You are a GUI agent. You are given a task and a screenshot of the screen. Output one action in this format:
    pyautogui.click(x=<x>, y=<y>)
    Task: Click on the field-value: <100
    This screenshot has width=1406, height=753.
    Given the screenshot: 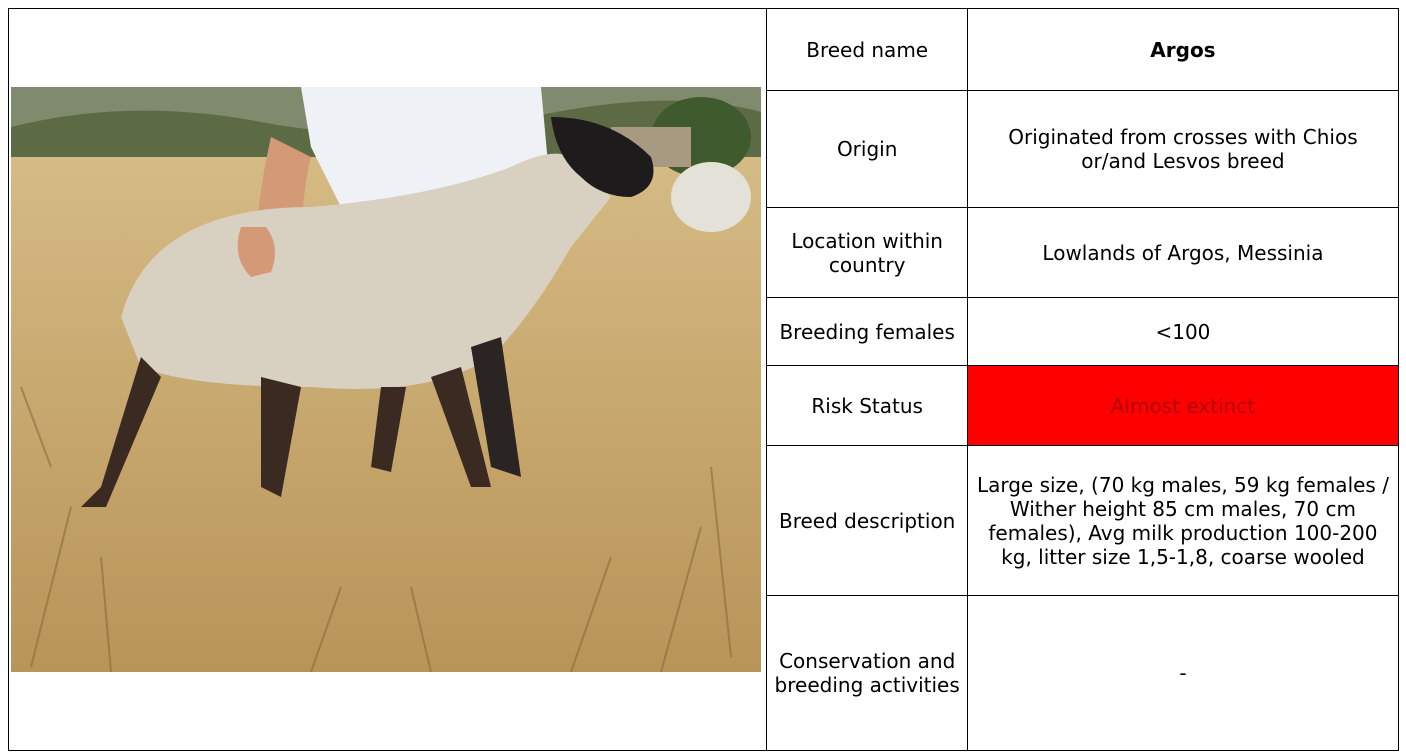 What is the action you would take?
    pyautogui.click(x=1183, y=331)
    